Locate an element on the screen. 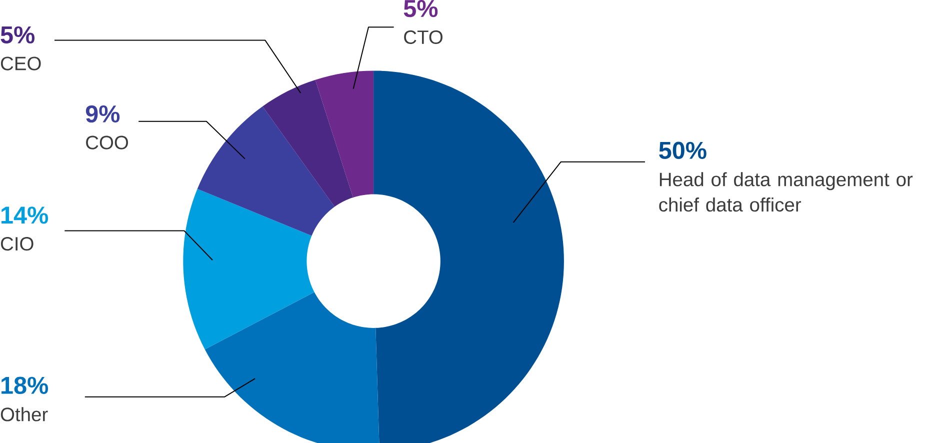 The height and width of the screenshot is (443, 944). slice-label: Head of data management or chief data officer is located at coordinates (786, 192).